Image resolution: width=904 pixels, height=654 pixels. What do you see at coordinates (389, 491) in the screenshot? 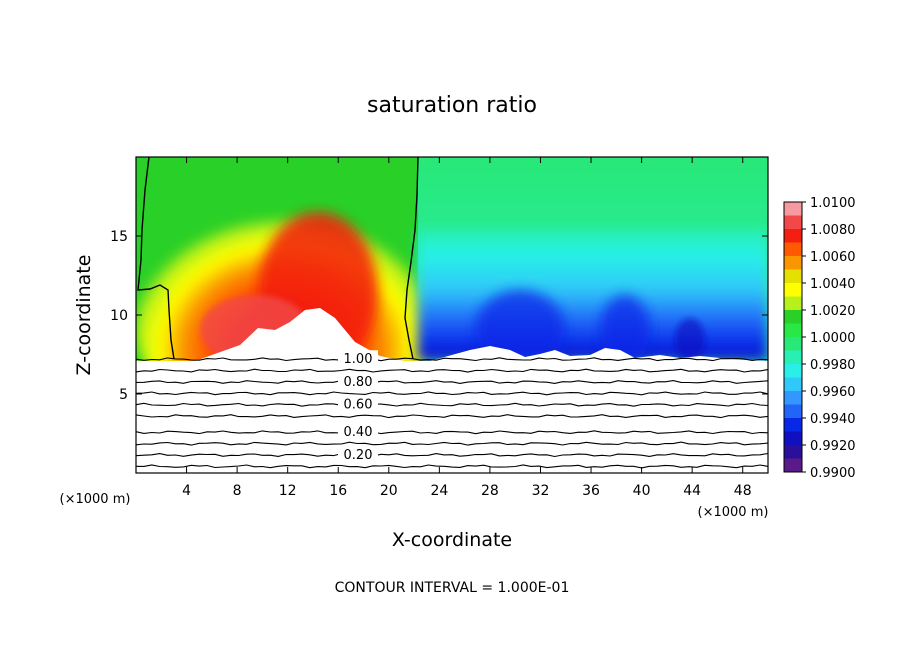
I see `x-tick-label: 20` at bounding box center [389, 491].